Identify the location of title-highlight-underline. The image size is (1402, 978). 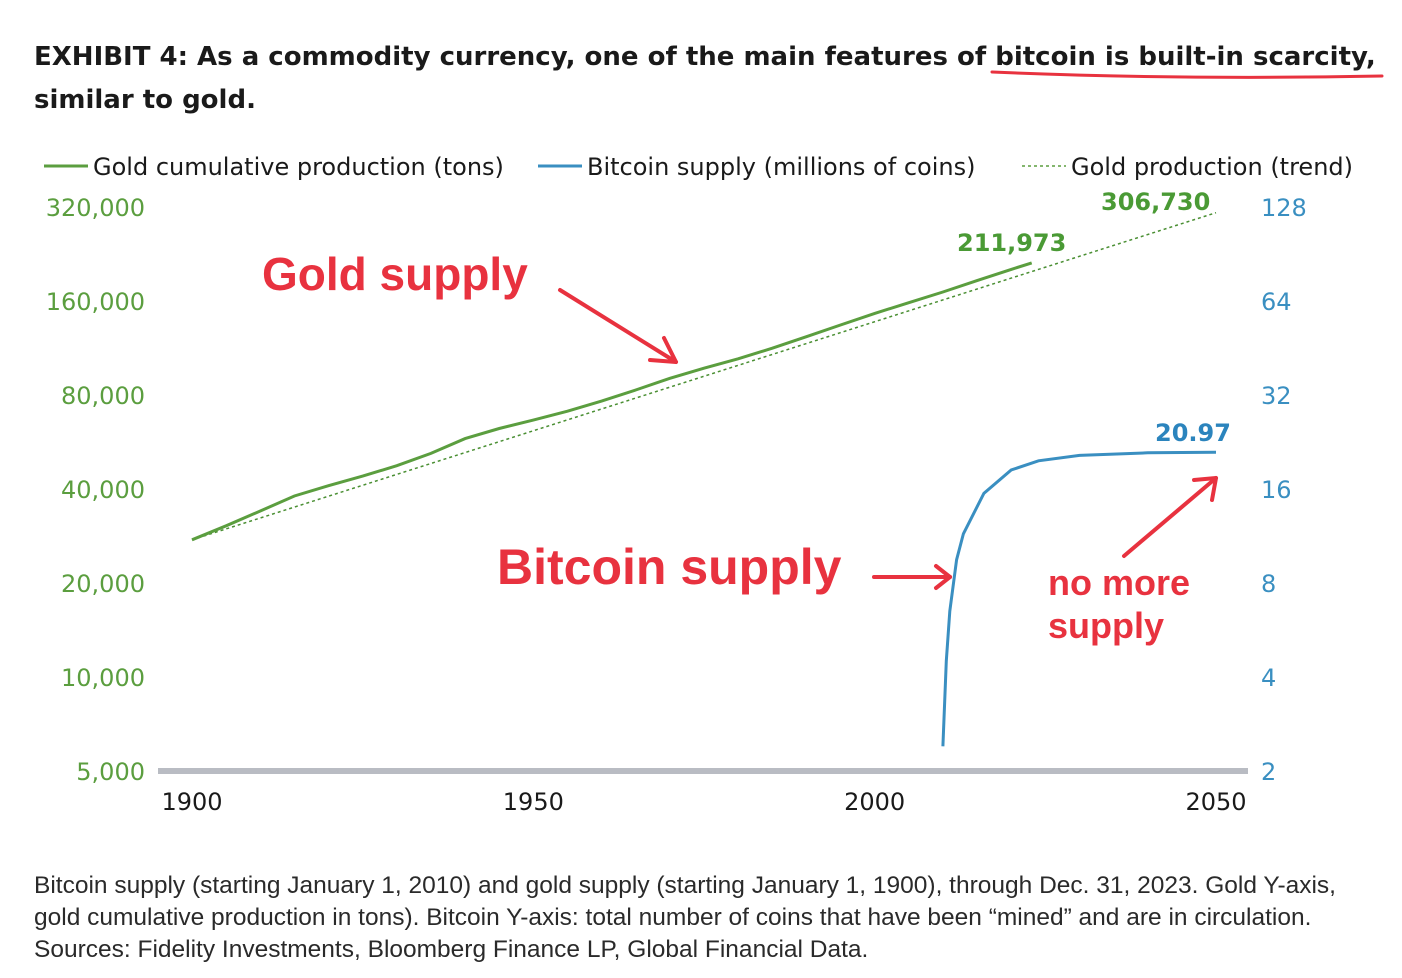
(1187, 74).